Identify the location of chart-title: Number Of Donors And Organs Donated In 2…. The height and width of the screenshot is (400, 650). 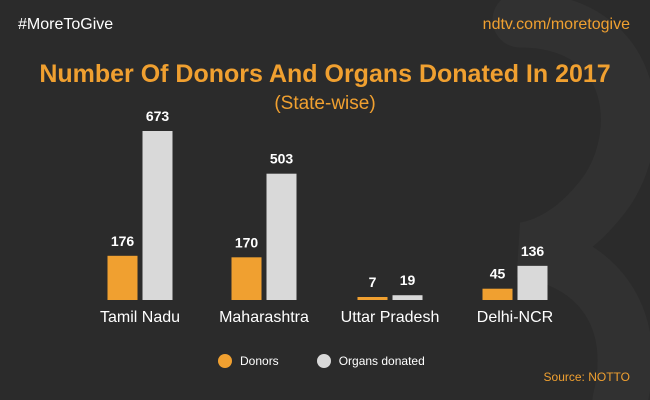
(325, 74).